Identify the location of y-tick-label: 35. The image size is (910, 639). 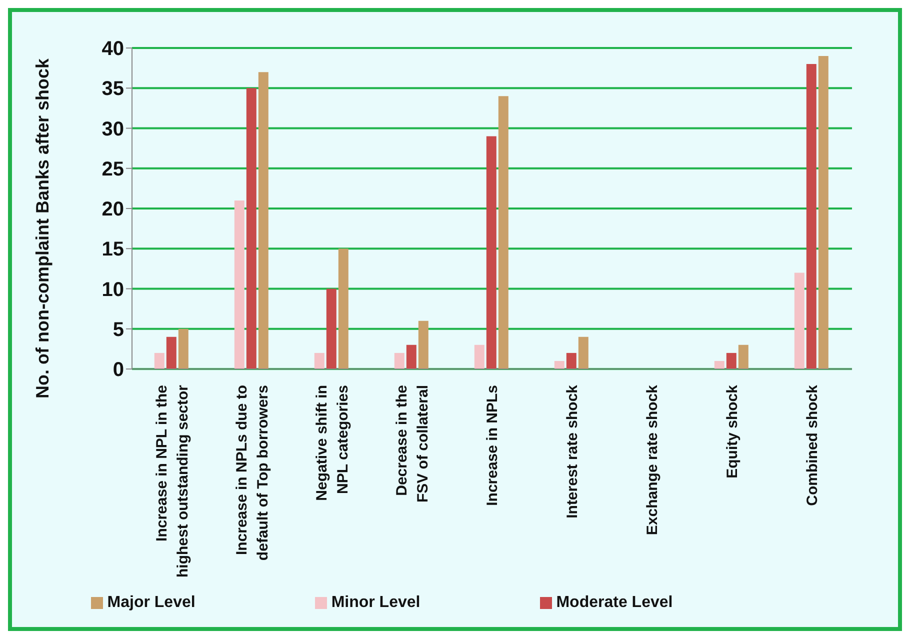
(113, 89).